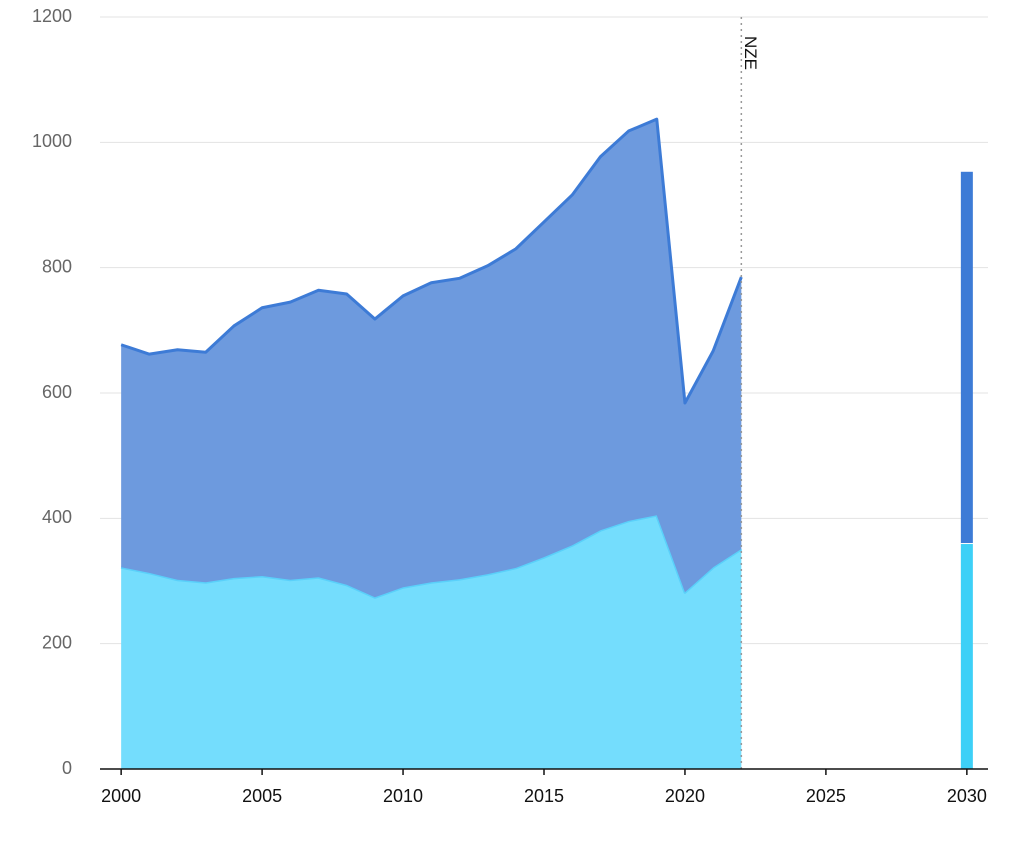 The image size is (1024, 853). I want to click on y-tick-label: 600, so click(57, 392).